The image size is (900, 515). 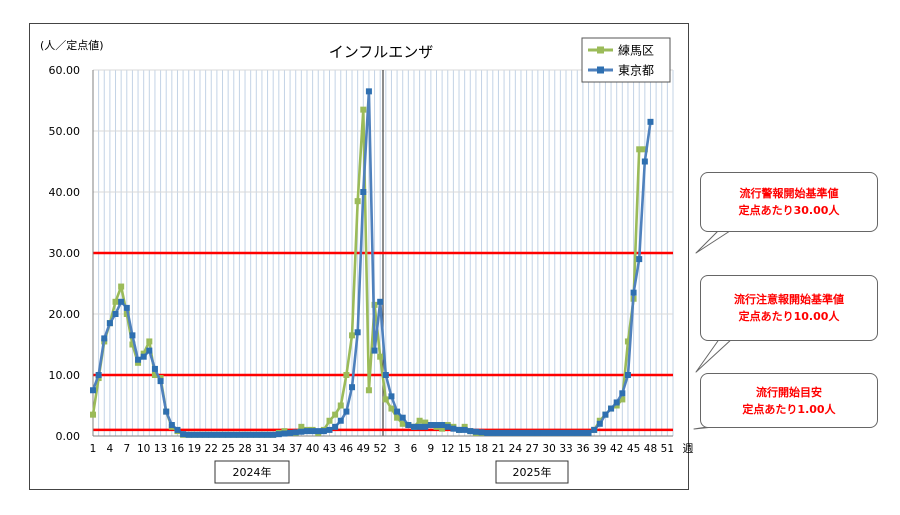 What do you see at coordinates (636, 71) in the screenshot?
I see `legend-tokyo-label: 東京都` at bounding box center [636, 71].